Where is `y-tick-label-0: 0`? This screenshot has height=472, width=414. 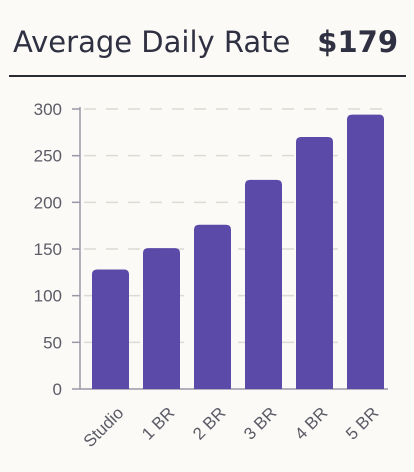
y-tick-label-0: 0 is located at coordinates (57, 389).